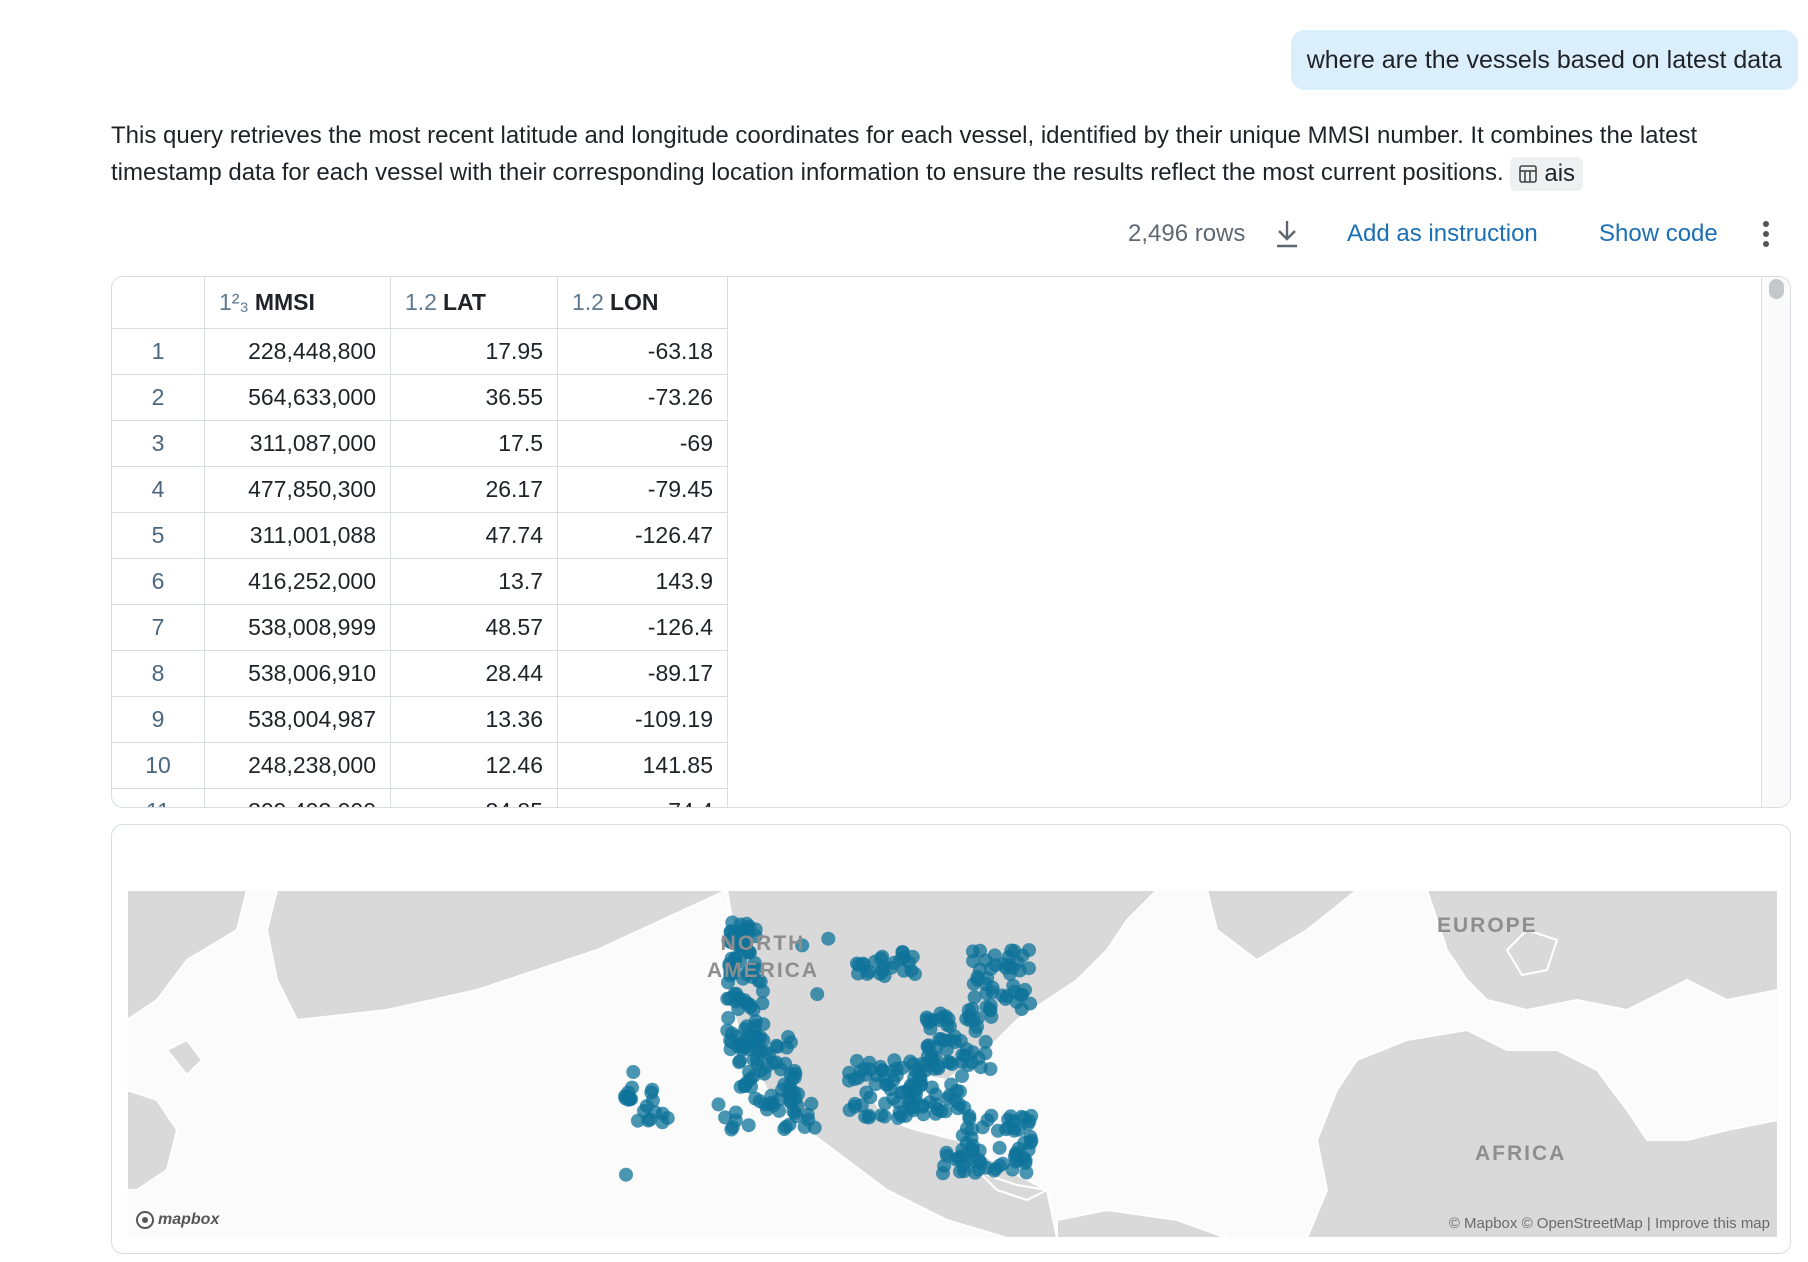 The image size is (1808, 1262). Describe the element at coordinates (643, 765) in the screenshot. I see `cell-lon: 141.85` at that location.